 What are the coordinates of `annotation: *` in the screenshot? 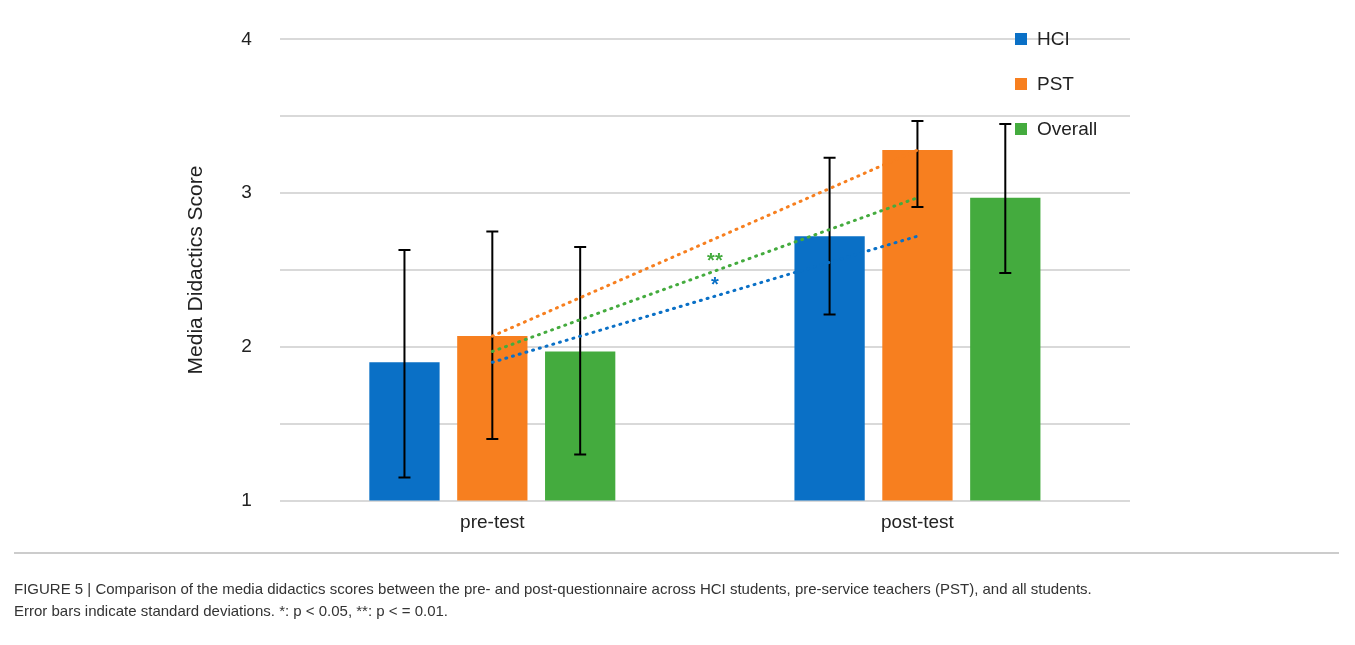 It's located at (714, 284).